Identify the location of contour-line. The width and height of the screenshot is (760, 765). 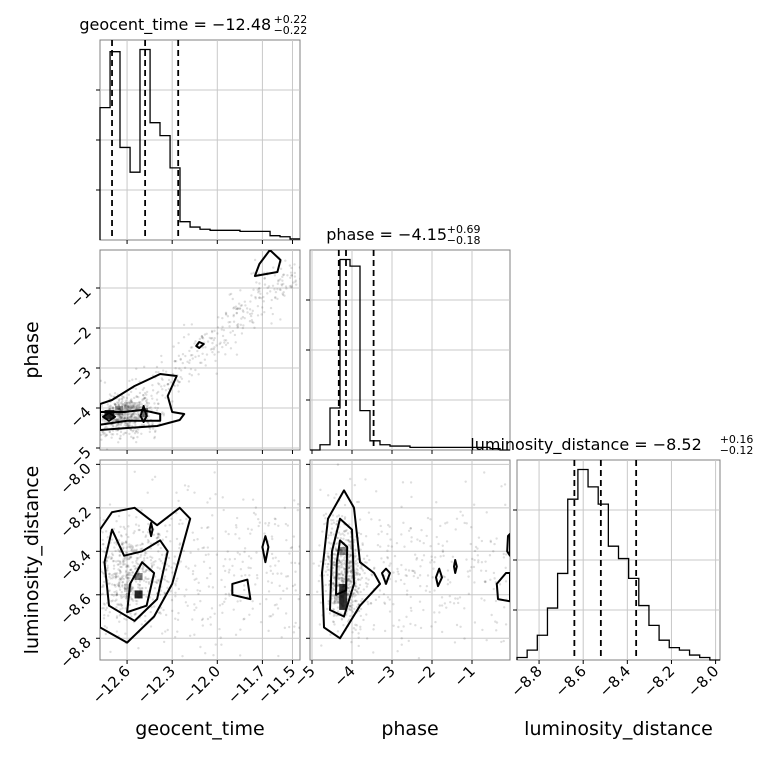
(455, 566).